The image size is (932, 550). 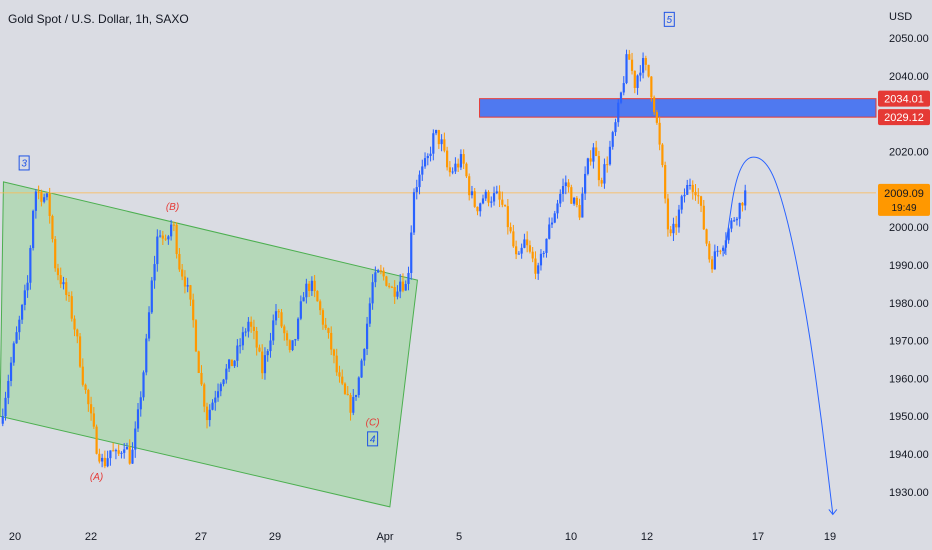 What do you see at coordinates (909, 228) in the screenshot?
I see `y-tick-label: 2000.00` at bounding box center [909, 228].